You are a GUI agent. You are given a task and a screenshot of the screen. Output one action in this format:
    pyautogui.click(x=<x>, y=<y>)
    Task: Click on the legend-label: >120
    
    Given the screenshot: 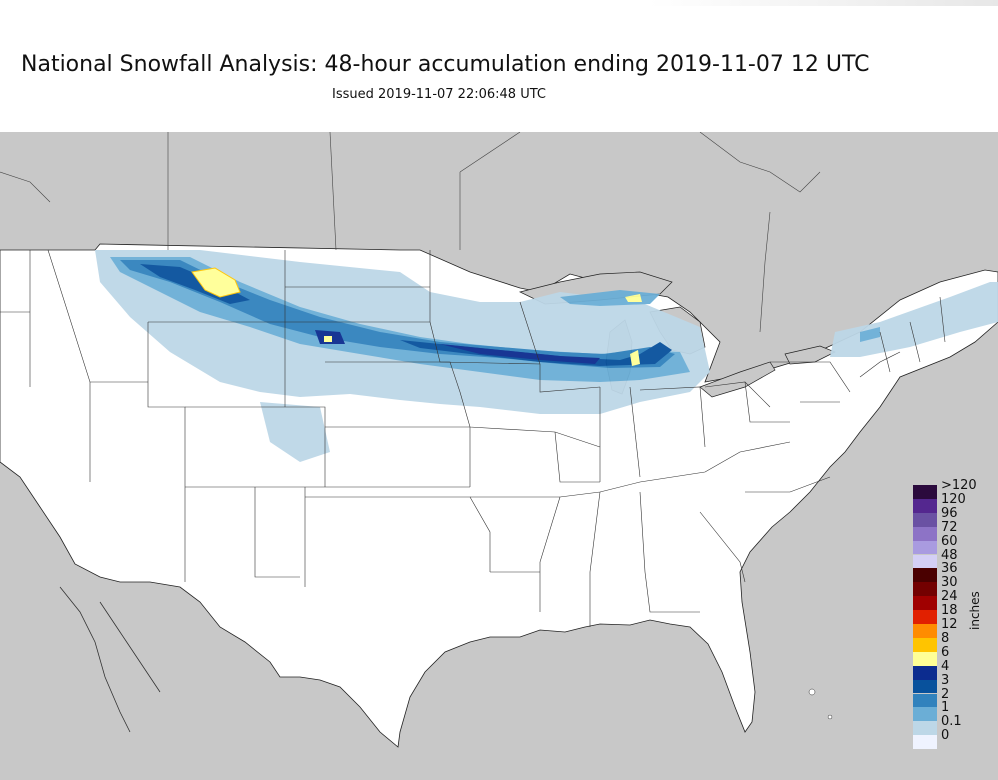 What is the action you would take?
    pyautogui.click(x=959, y=485)
    